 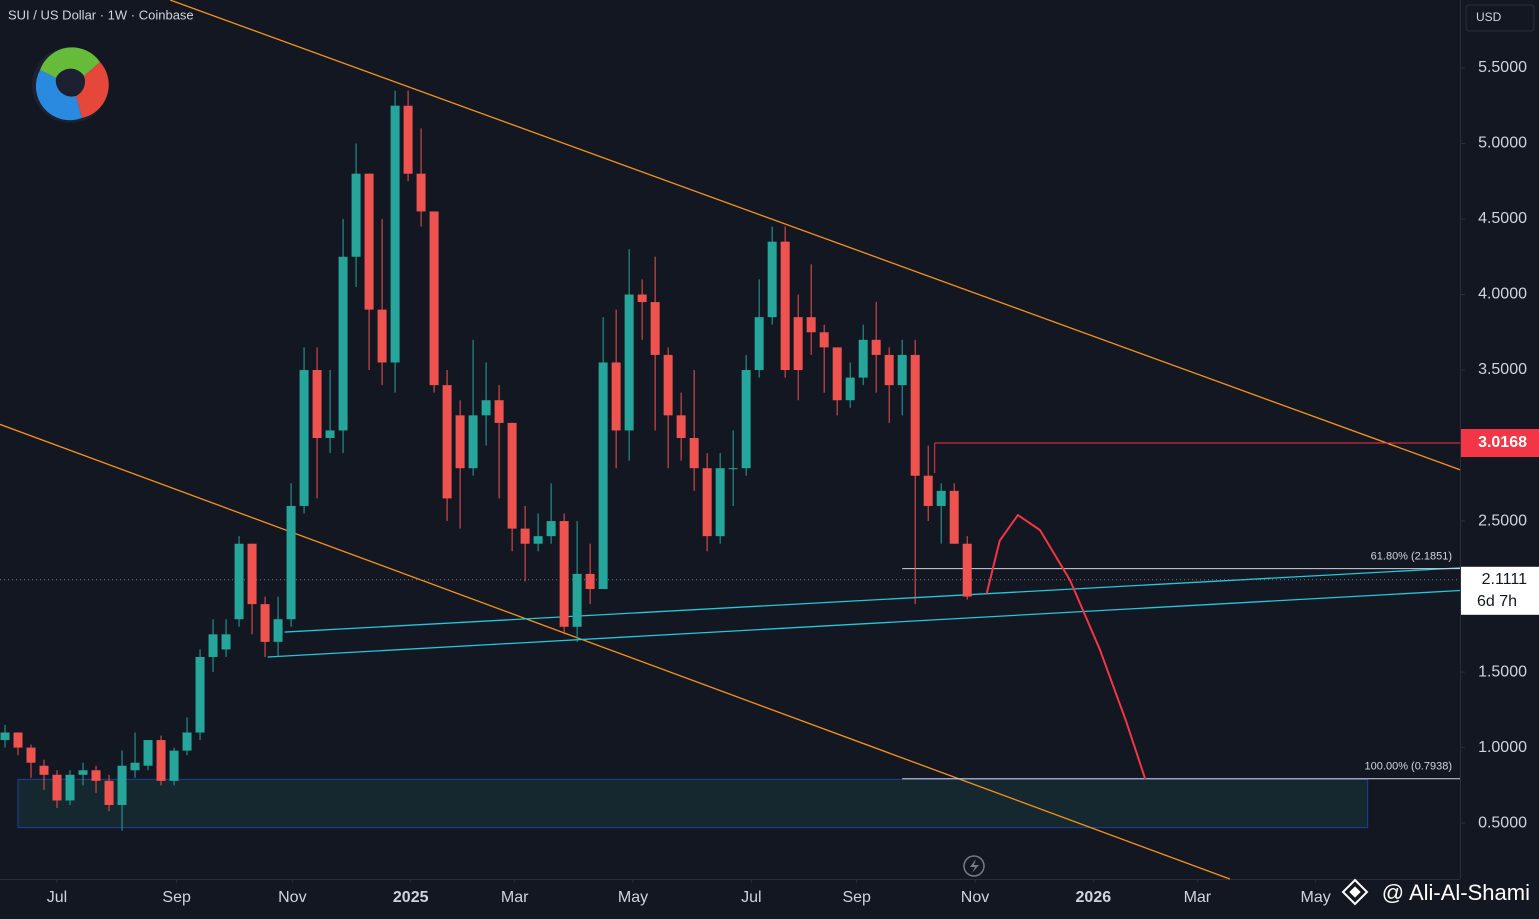 What do you see at coordinates (974, 866) in the screenshot?
I see `replay-icon` at bounding box center [974, 866].